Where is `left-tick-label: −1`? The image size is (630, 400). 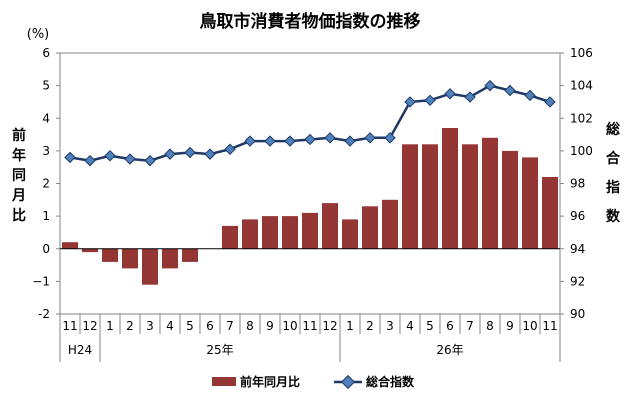
left-tick-label: −1 is located at coordinates (41, 281).